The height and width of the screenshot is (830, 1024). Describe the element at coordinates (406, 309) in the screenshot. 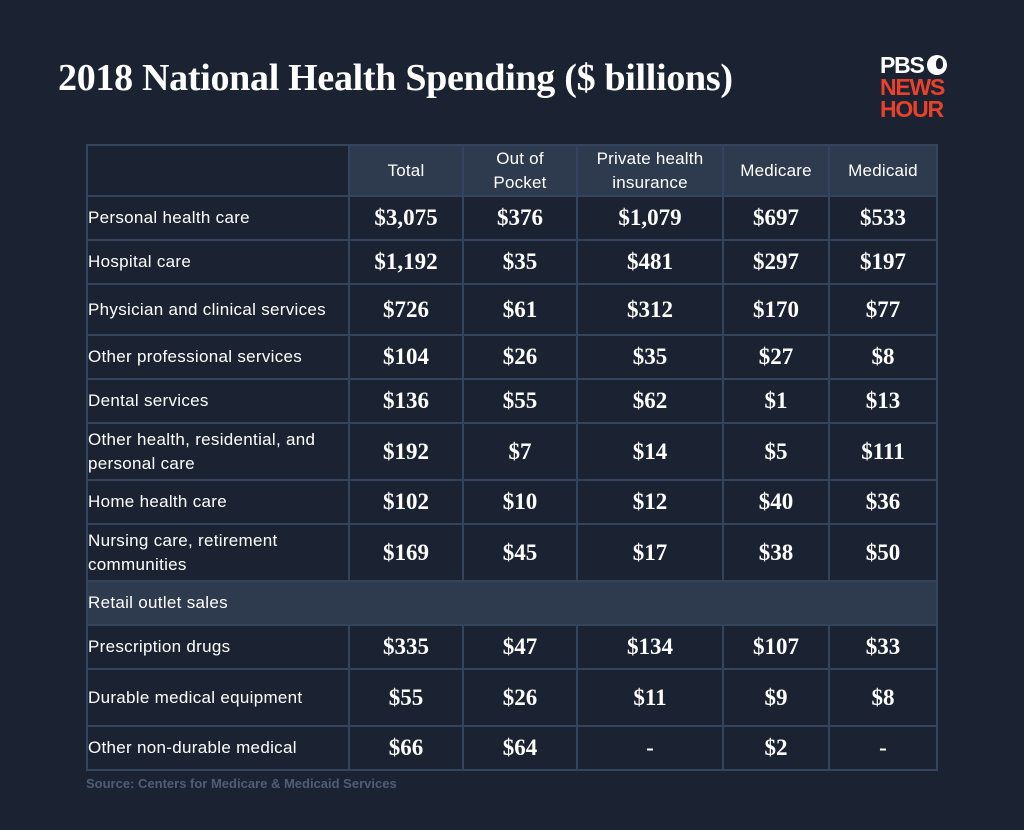

I see `value-cell: $726` at that location.